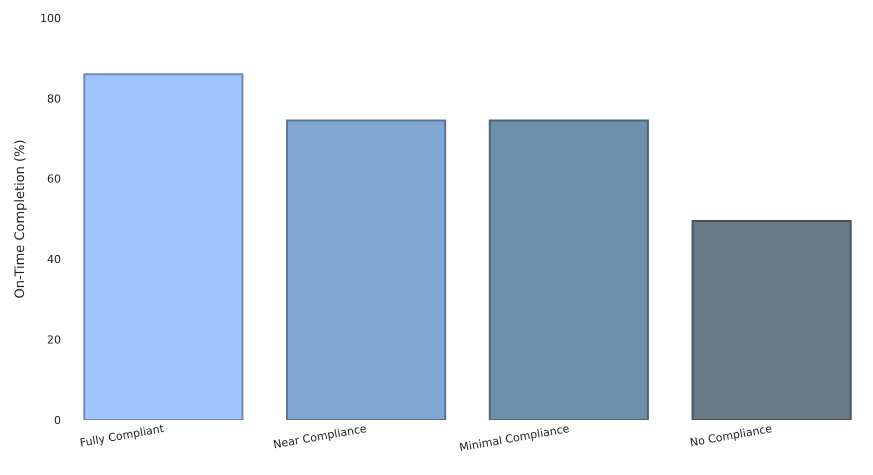  What do you see at coordinates (320, 437) in the screenshot?
I see `x-tick-label: Near Compliance` at bounding box center [320, 437].